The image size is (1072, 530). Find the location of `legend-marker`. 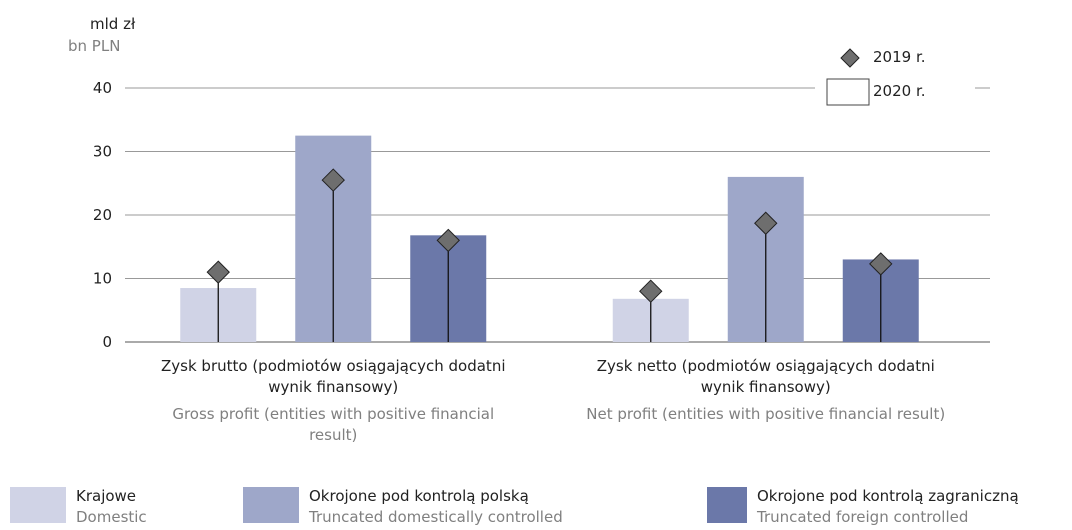

legend-marker is located at coordinates (850, 58).